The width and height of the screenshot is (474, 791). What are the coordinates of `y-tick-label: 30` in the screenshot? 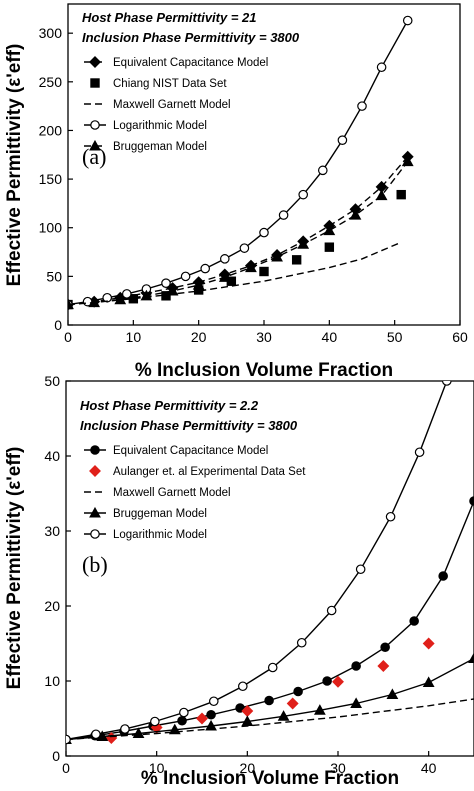 It's located at (52, 531).